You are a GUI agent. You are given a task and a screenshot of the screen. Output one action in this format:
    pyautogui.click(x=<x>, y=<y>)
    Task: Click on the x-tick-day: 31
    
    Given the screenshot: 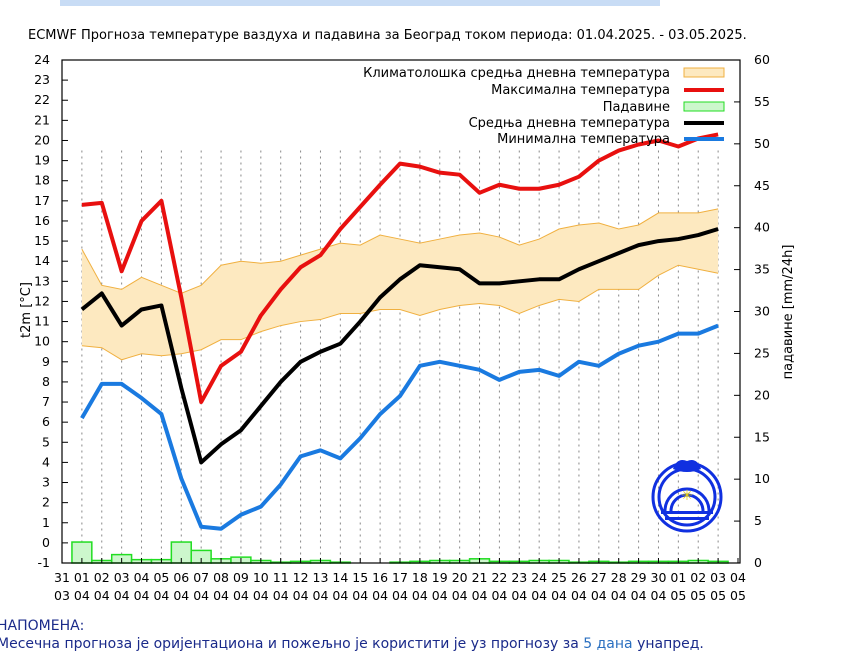 What is the action you would take?
    pyautogui.click(x=62, y=577)
    